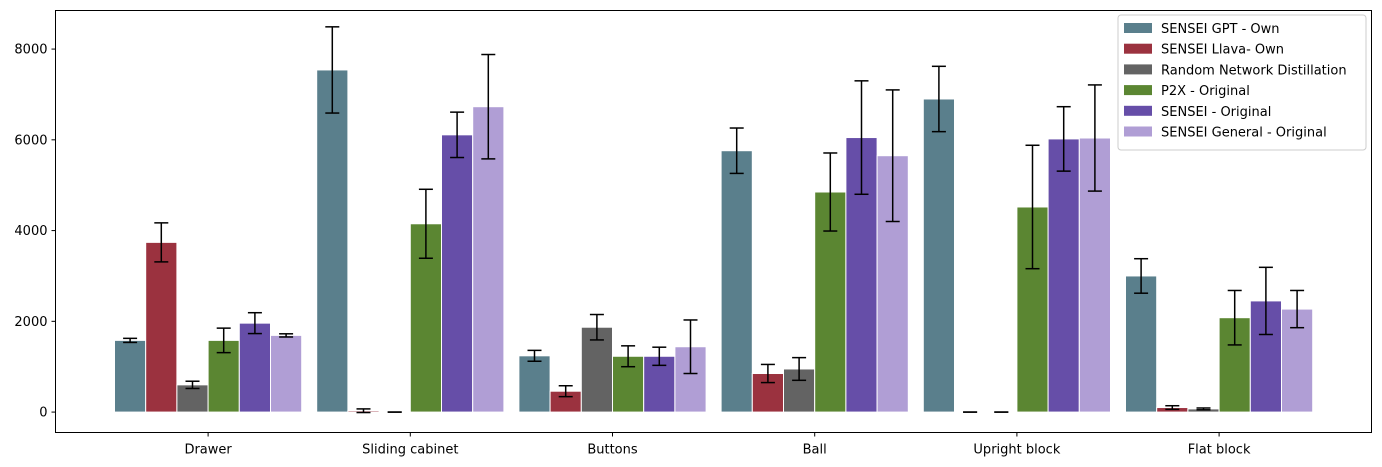 The height and width of the screenshot is (467, 1382). Describe the element at coordinates (208, 450) in the screenshot. I see `x-tick-label: Drawer` at that location.